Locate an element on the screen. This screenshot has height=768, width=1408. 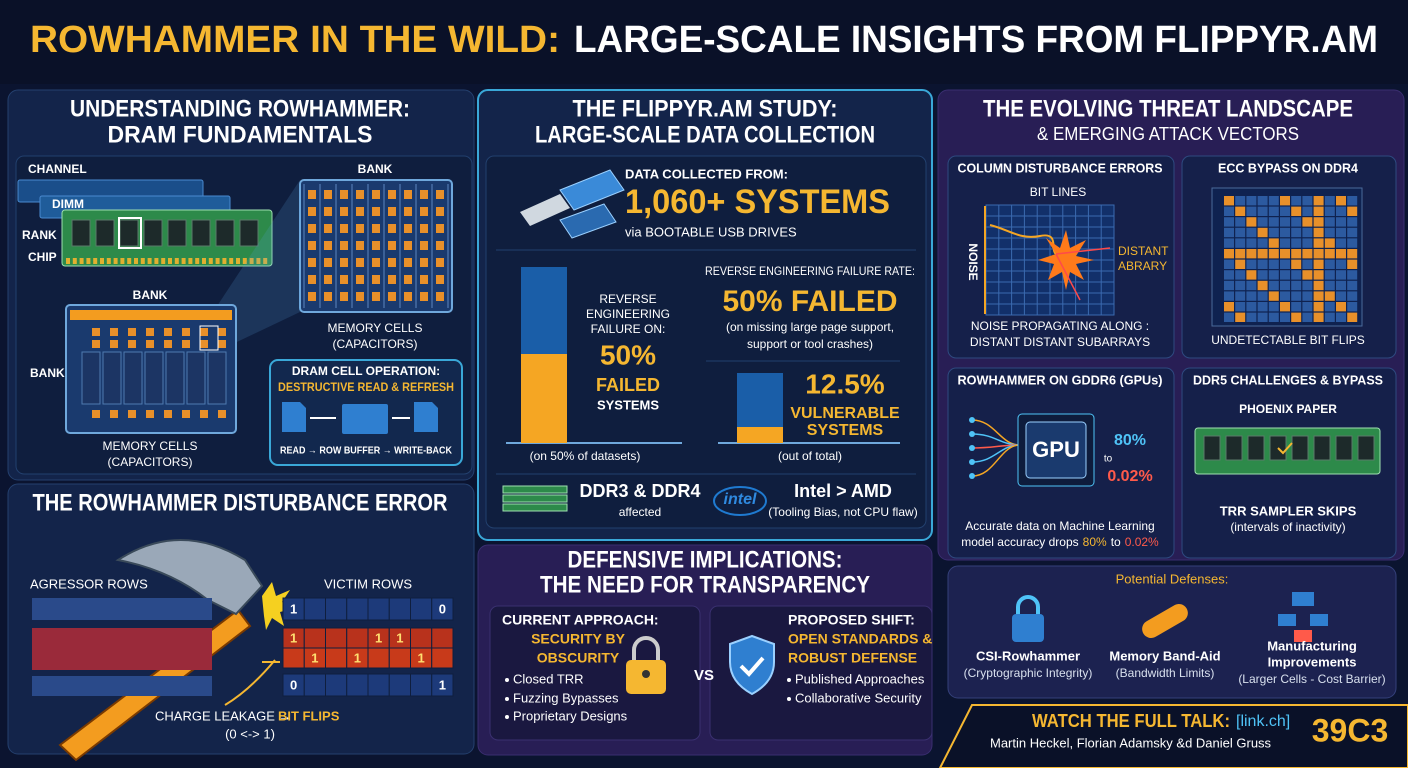
disturbance-flip-note: (0 <-> 1) is located at coordinates (250, 733).